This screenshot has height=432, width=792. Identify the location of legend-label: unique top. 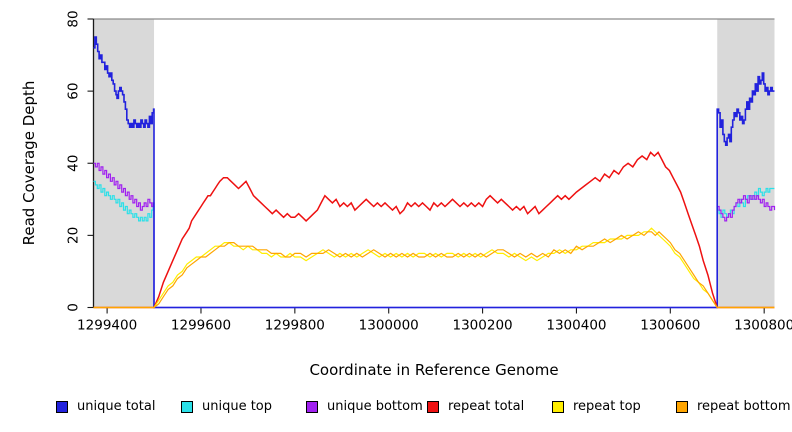
(237, 406).